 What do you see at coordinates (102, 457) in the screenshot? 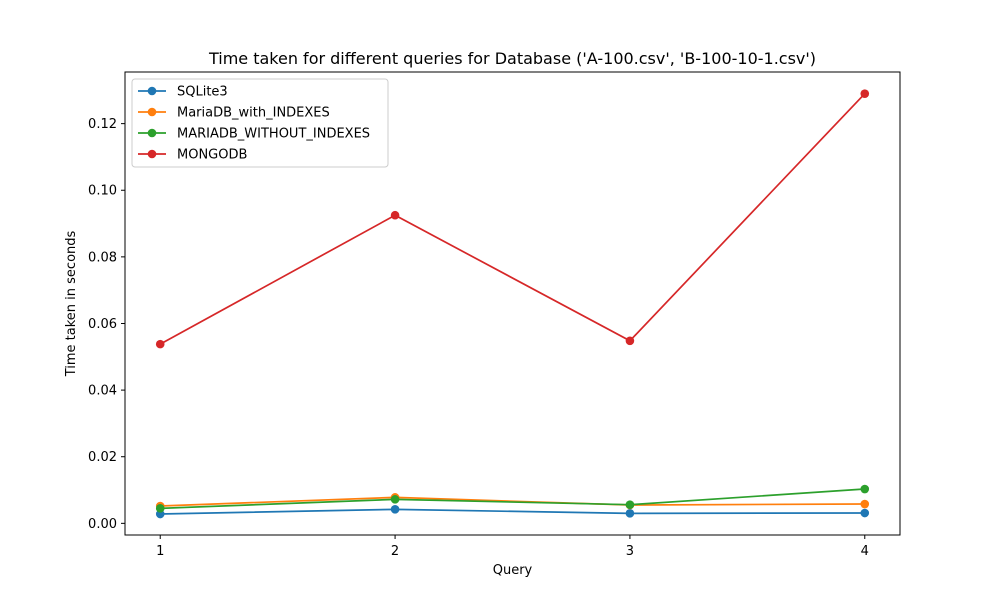
I see `y-tick-label: 0.02` at bounding box center [102, 457].